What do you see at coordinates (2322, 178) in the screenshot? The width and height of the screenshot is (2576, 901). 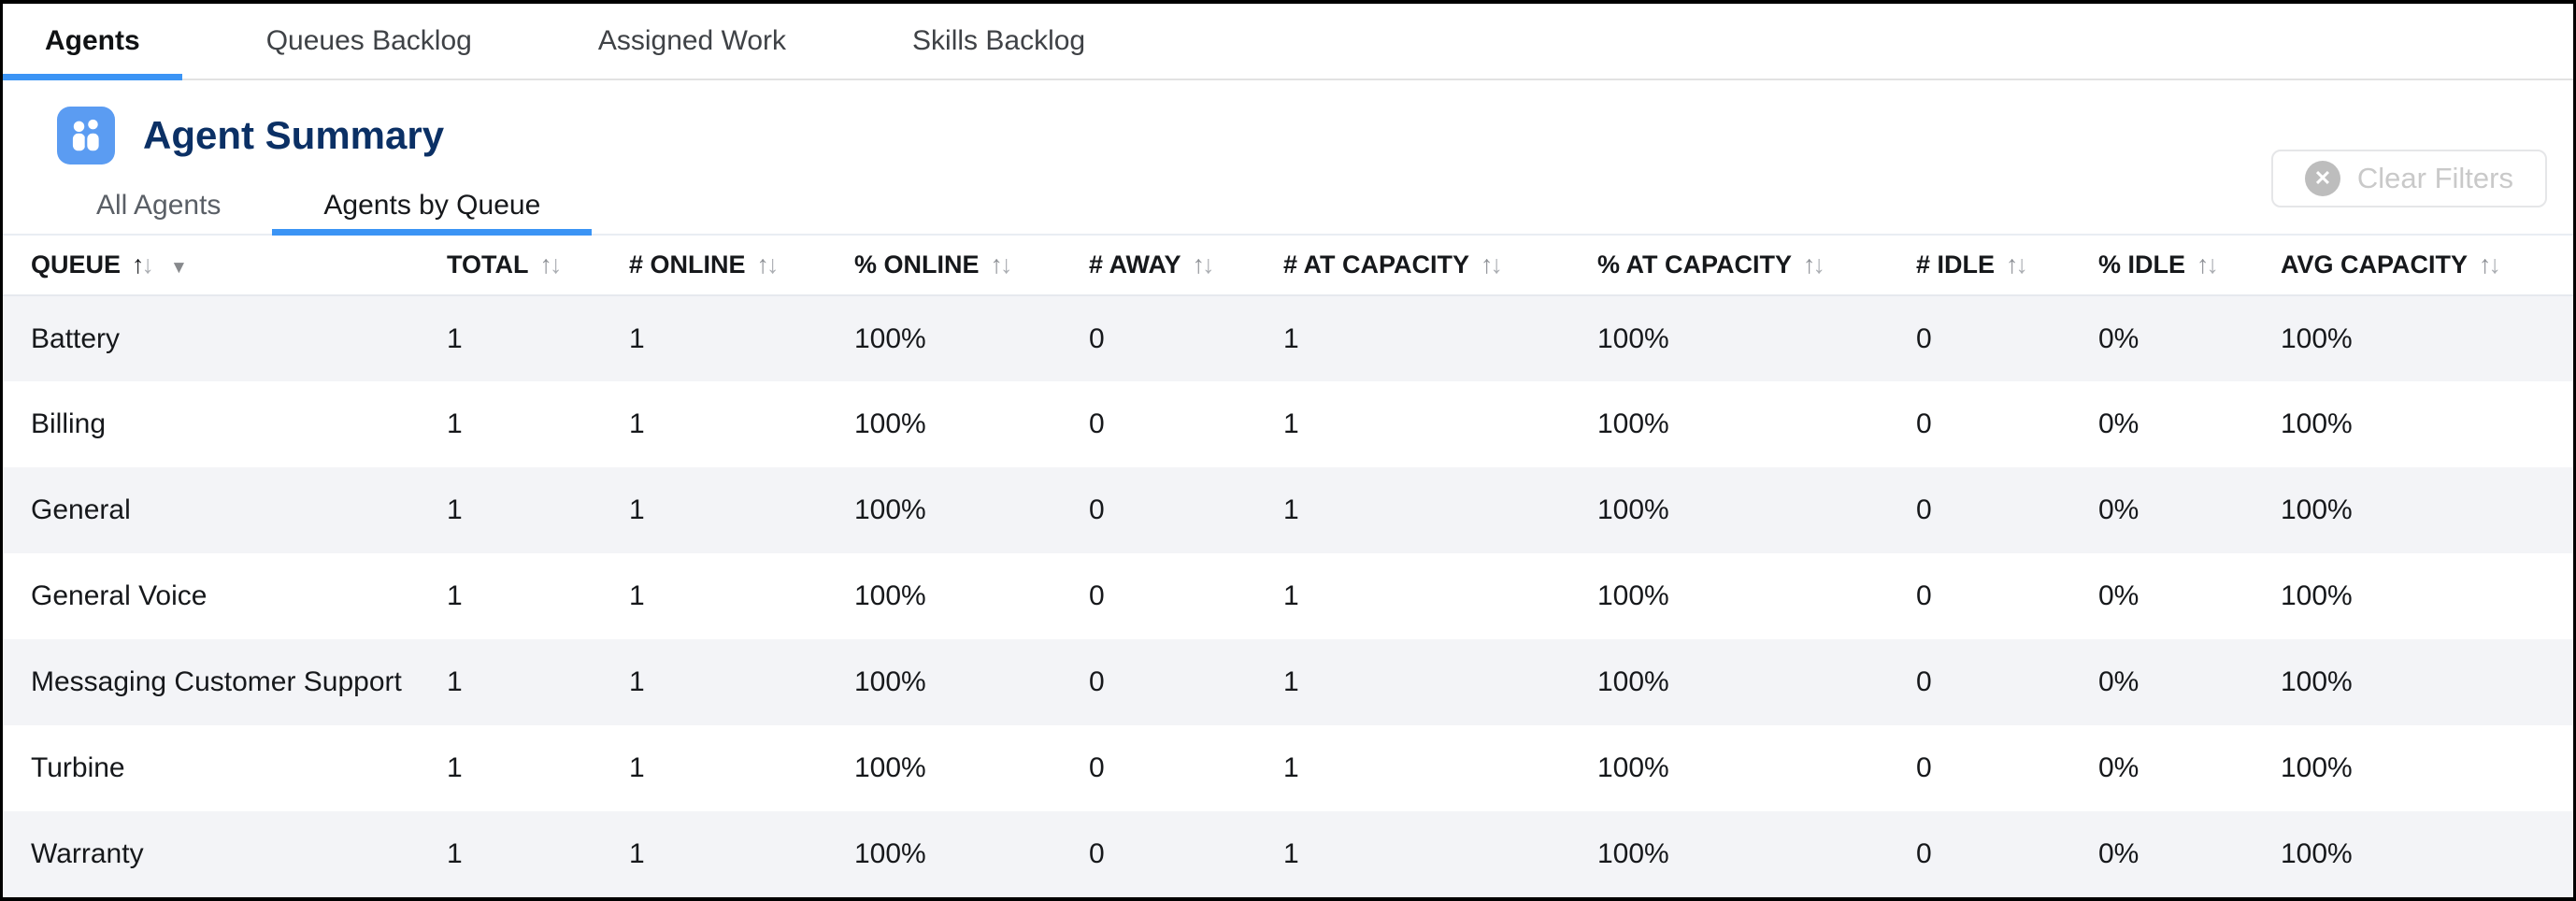 I see `clear-x-icon: ✕` at bounding box center [2322, 178].